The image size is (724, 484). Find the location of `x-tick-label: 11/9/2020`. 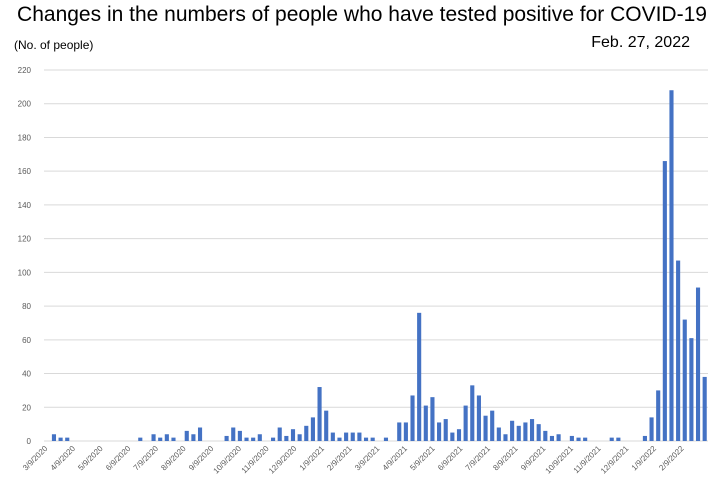

x-tick-label: 11/9/2020 is located at coordinates (255, 459).